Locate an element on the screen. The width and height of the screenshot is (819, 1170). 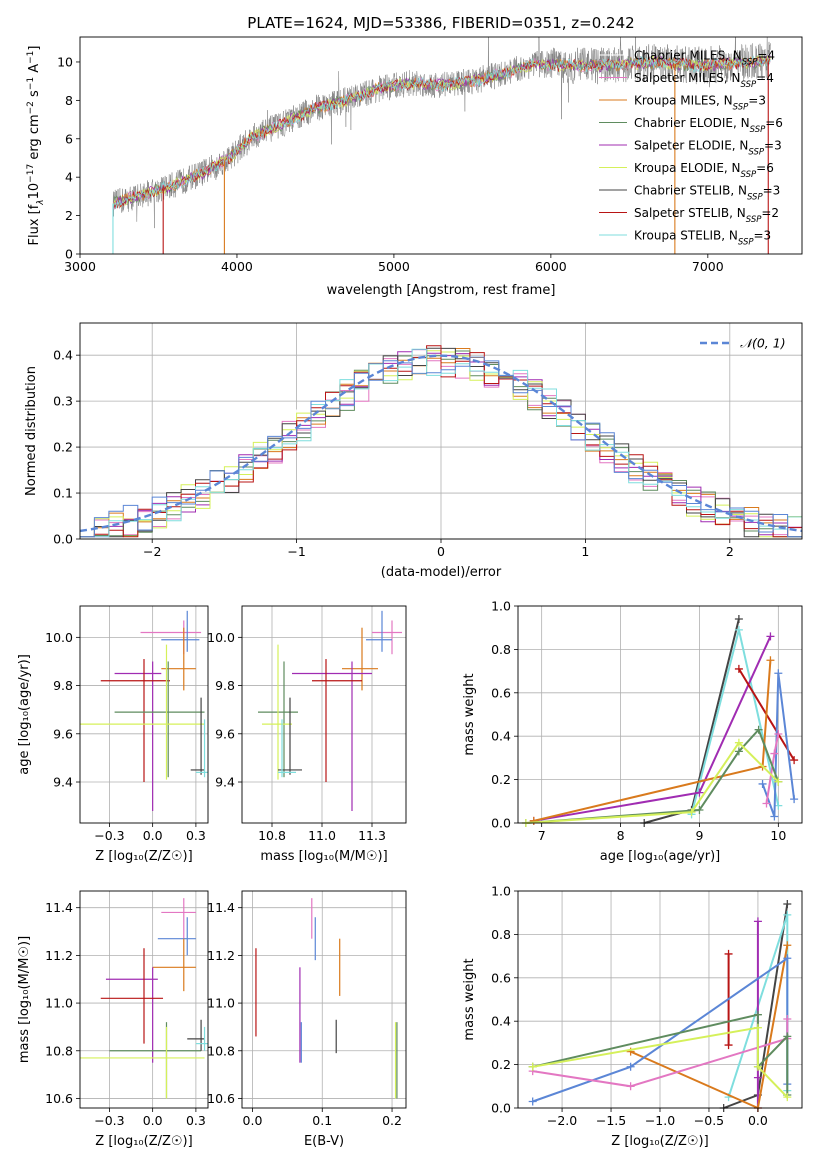
y-tick-label: 4 is located at coordinates (69, 177).